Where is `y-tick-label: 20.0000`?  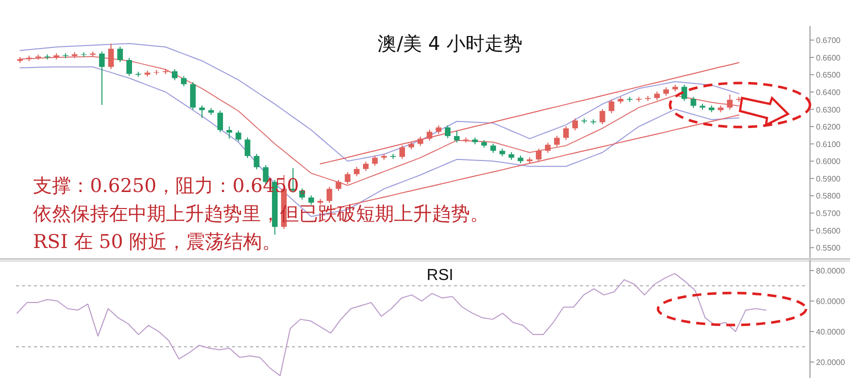
y-tick-label: 20.0000 is located at coordinates (831, 362).